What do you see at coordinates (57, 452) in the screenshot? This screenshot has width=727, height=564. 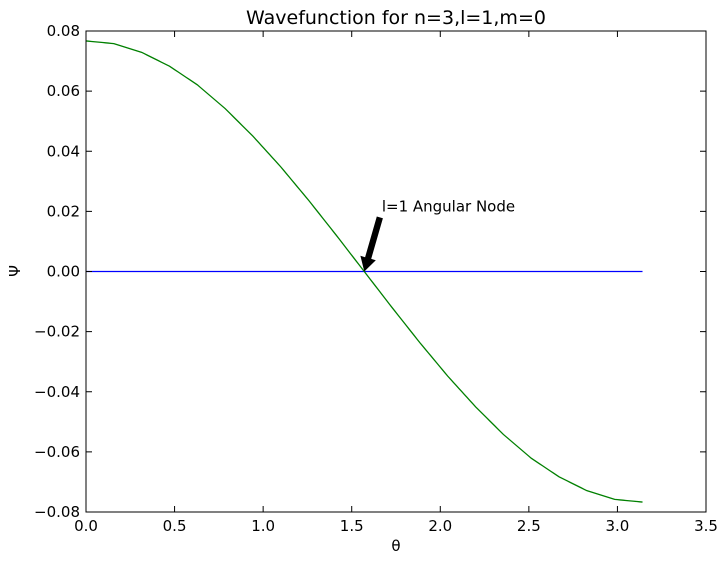 I see `y-tick-label: −0.06` at bounding box center [57, 452].